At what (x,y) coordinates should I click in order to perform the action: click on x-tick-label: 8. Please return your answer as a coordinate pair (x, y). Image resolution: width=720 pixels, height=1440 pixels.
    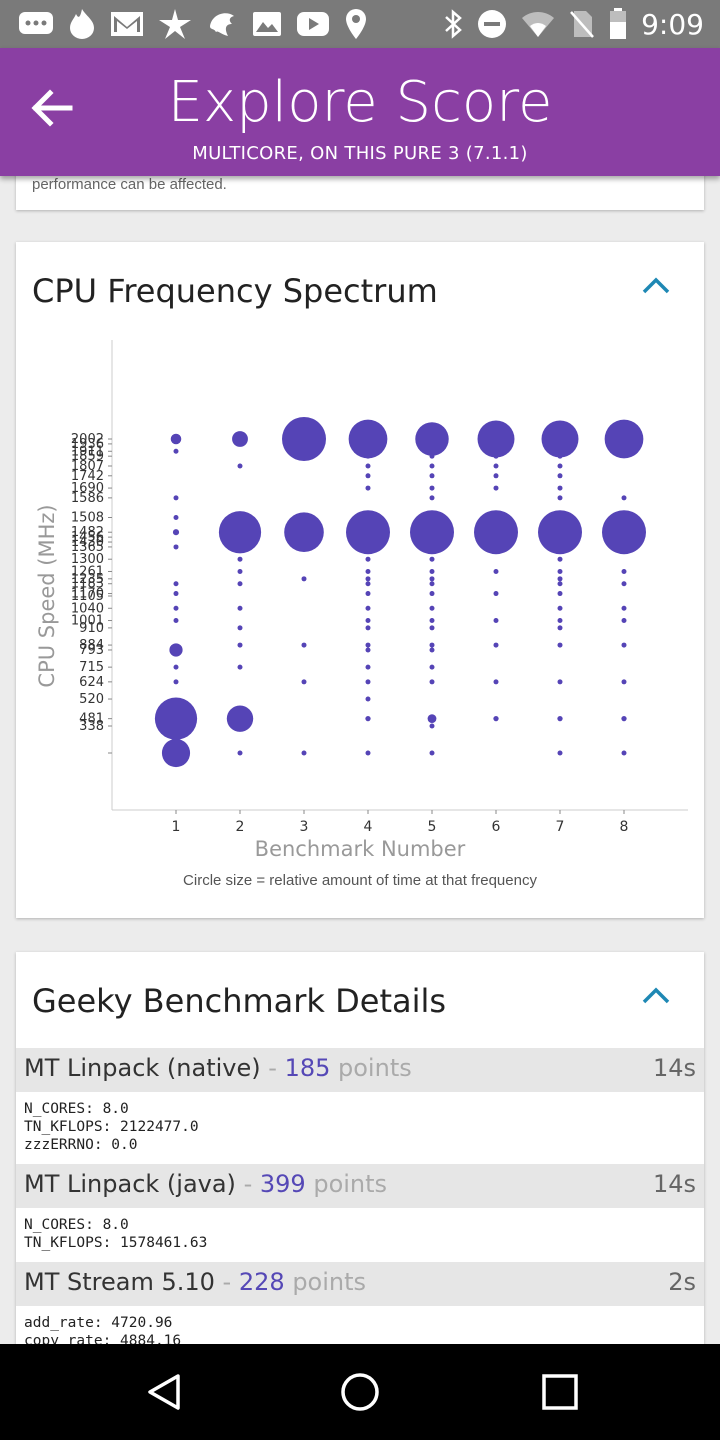
    Looking at the image, I should click on (624, 827).